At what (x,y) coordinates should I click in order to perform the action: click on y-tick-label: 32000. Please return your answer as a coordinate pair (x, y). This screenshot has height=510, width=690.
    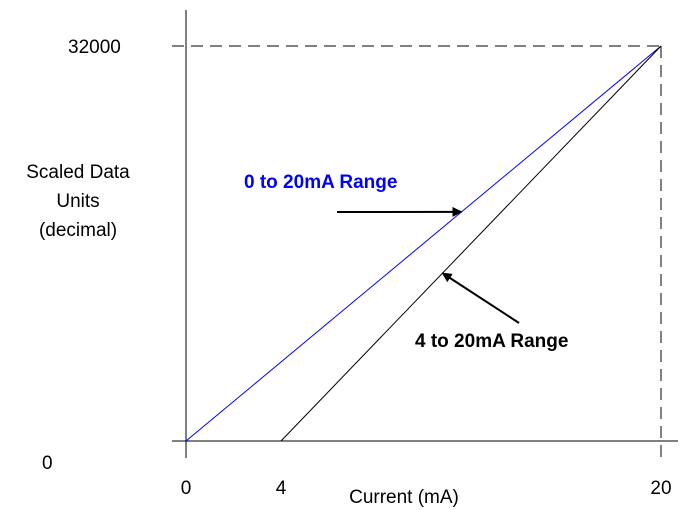
    Looking at the image, I should click on (94, 47).